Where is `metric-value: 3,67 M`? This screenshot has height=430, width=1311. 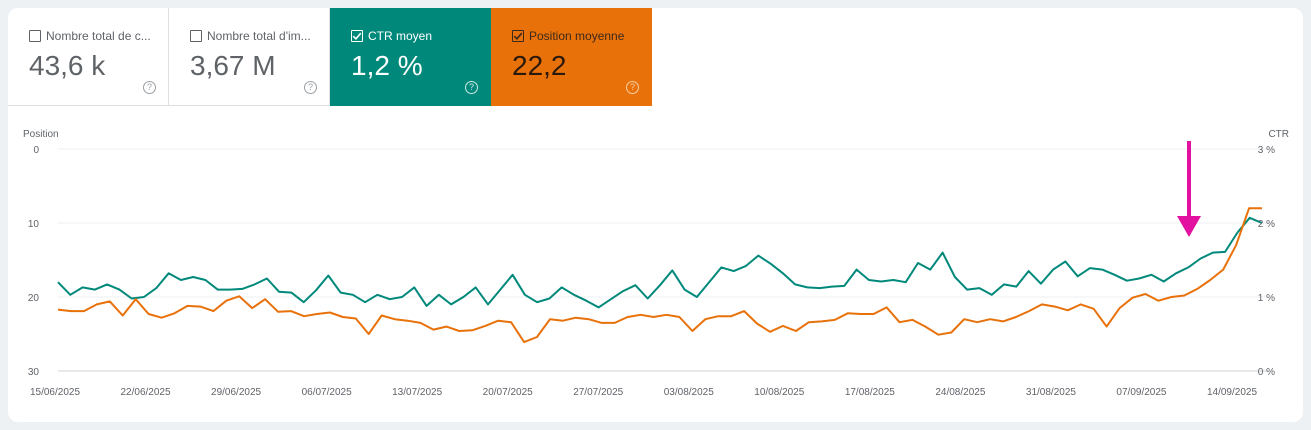
metric-value: 3,67 M is located at coordinates (233, 65).